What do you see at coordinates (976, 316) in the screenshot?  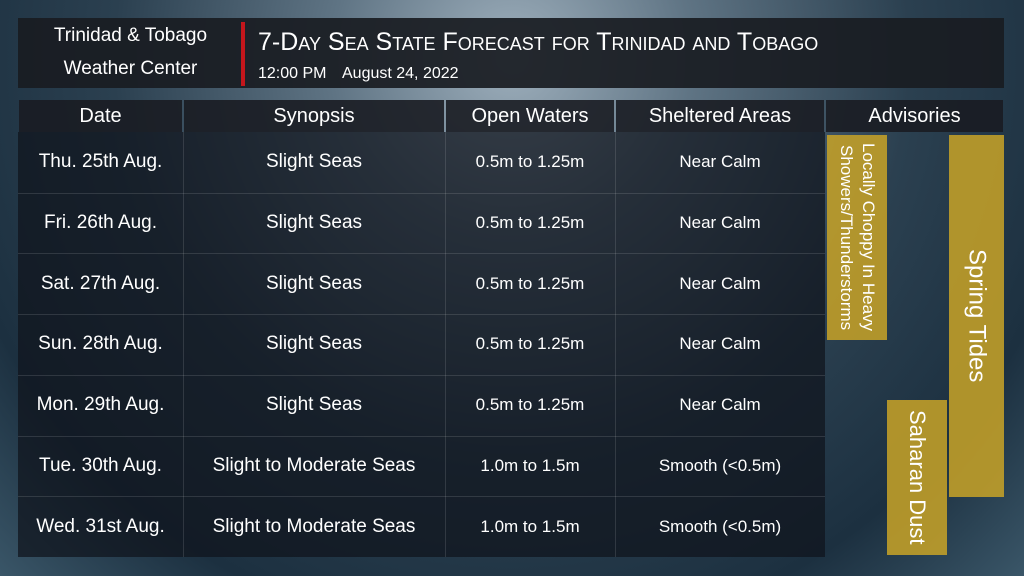 I see `advisory: Spring Tides` at bounding box center [976, 316].